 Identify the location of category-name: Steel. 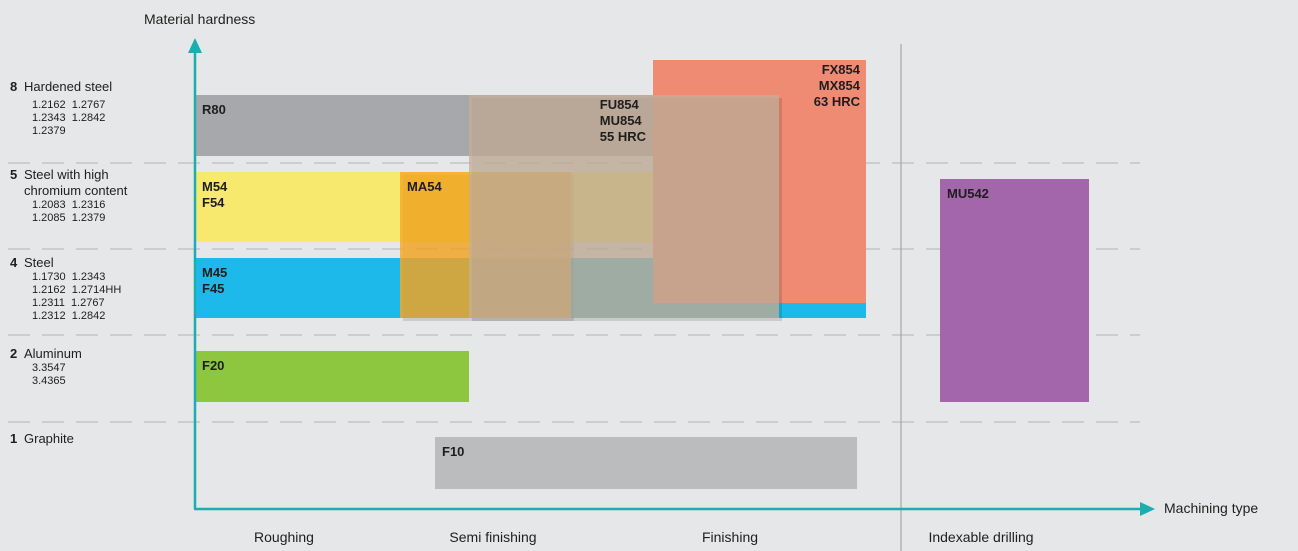
(39, 262).